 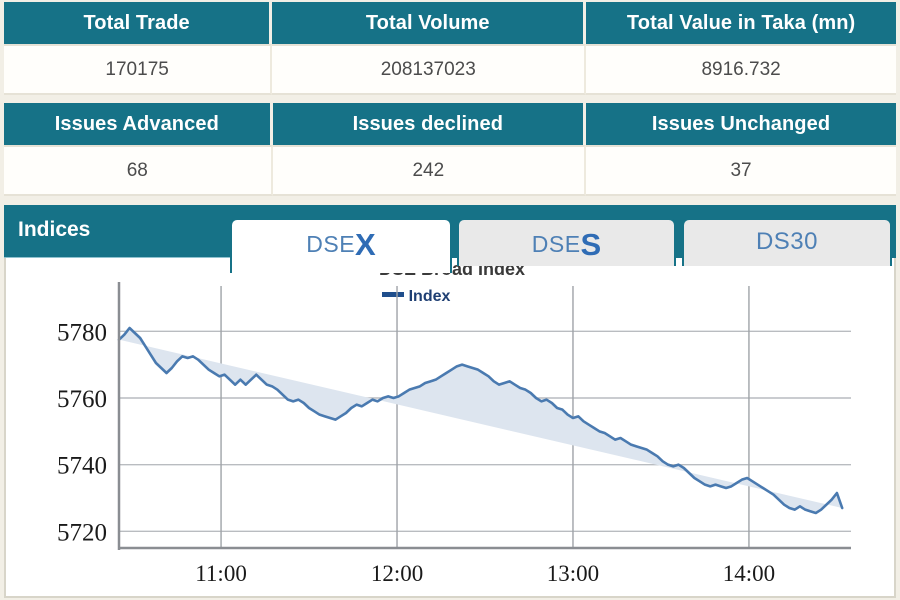 I want to click on value-total-volume: 208137023, so click(x=429, y=69).